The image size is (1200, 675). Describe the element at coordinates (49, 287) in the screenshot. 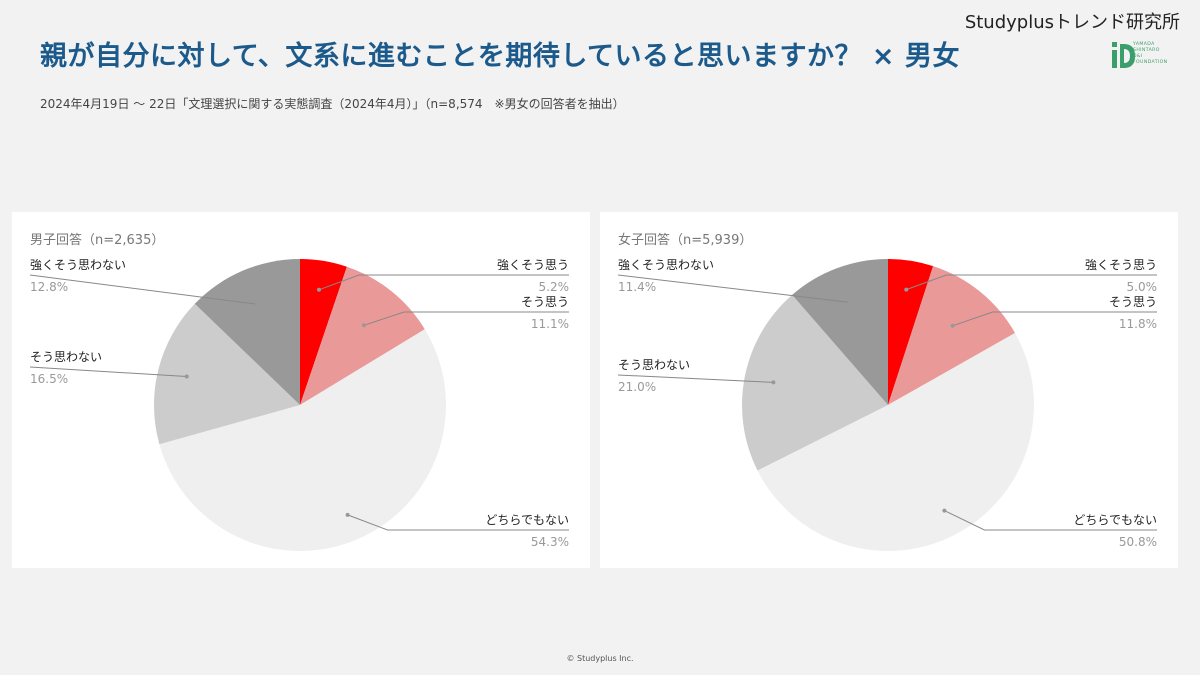

I see `slice-value-strongly-disagree: 12.8%` at that location.